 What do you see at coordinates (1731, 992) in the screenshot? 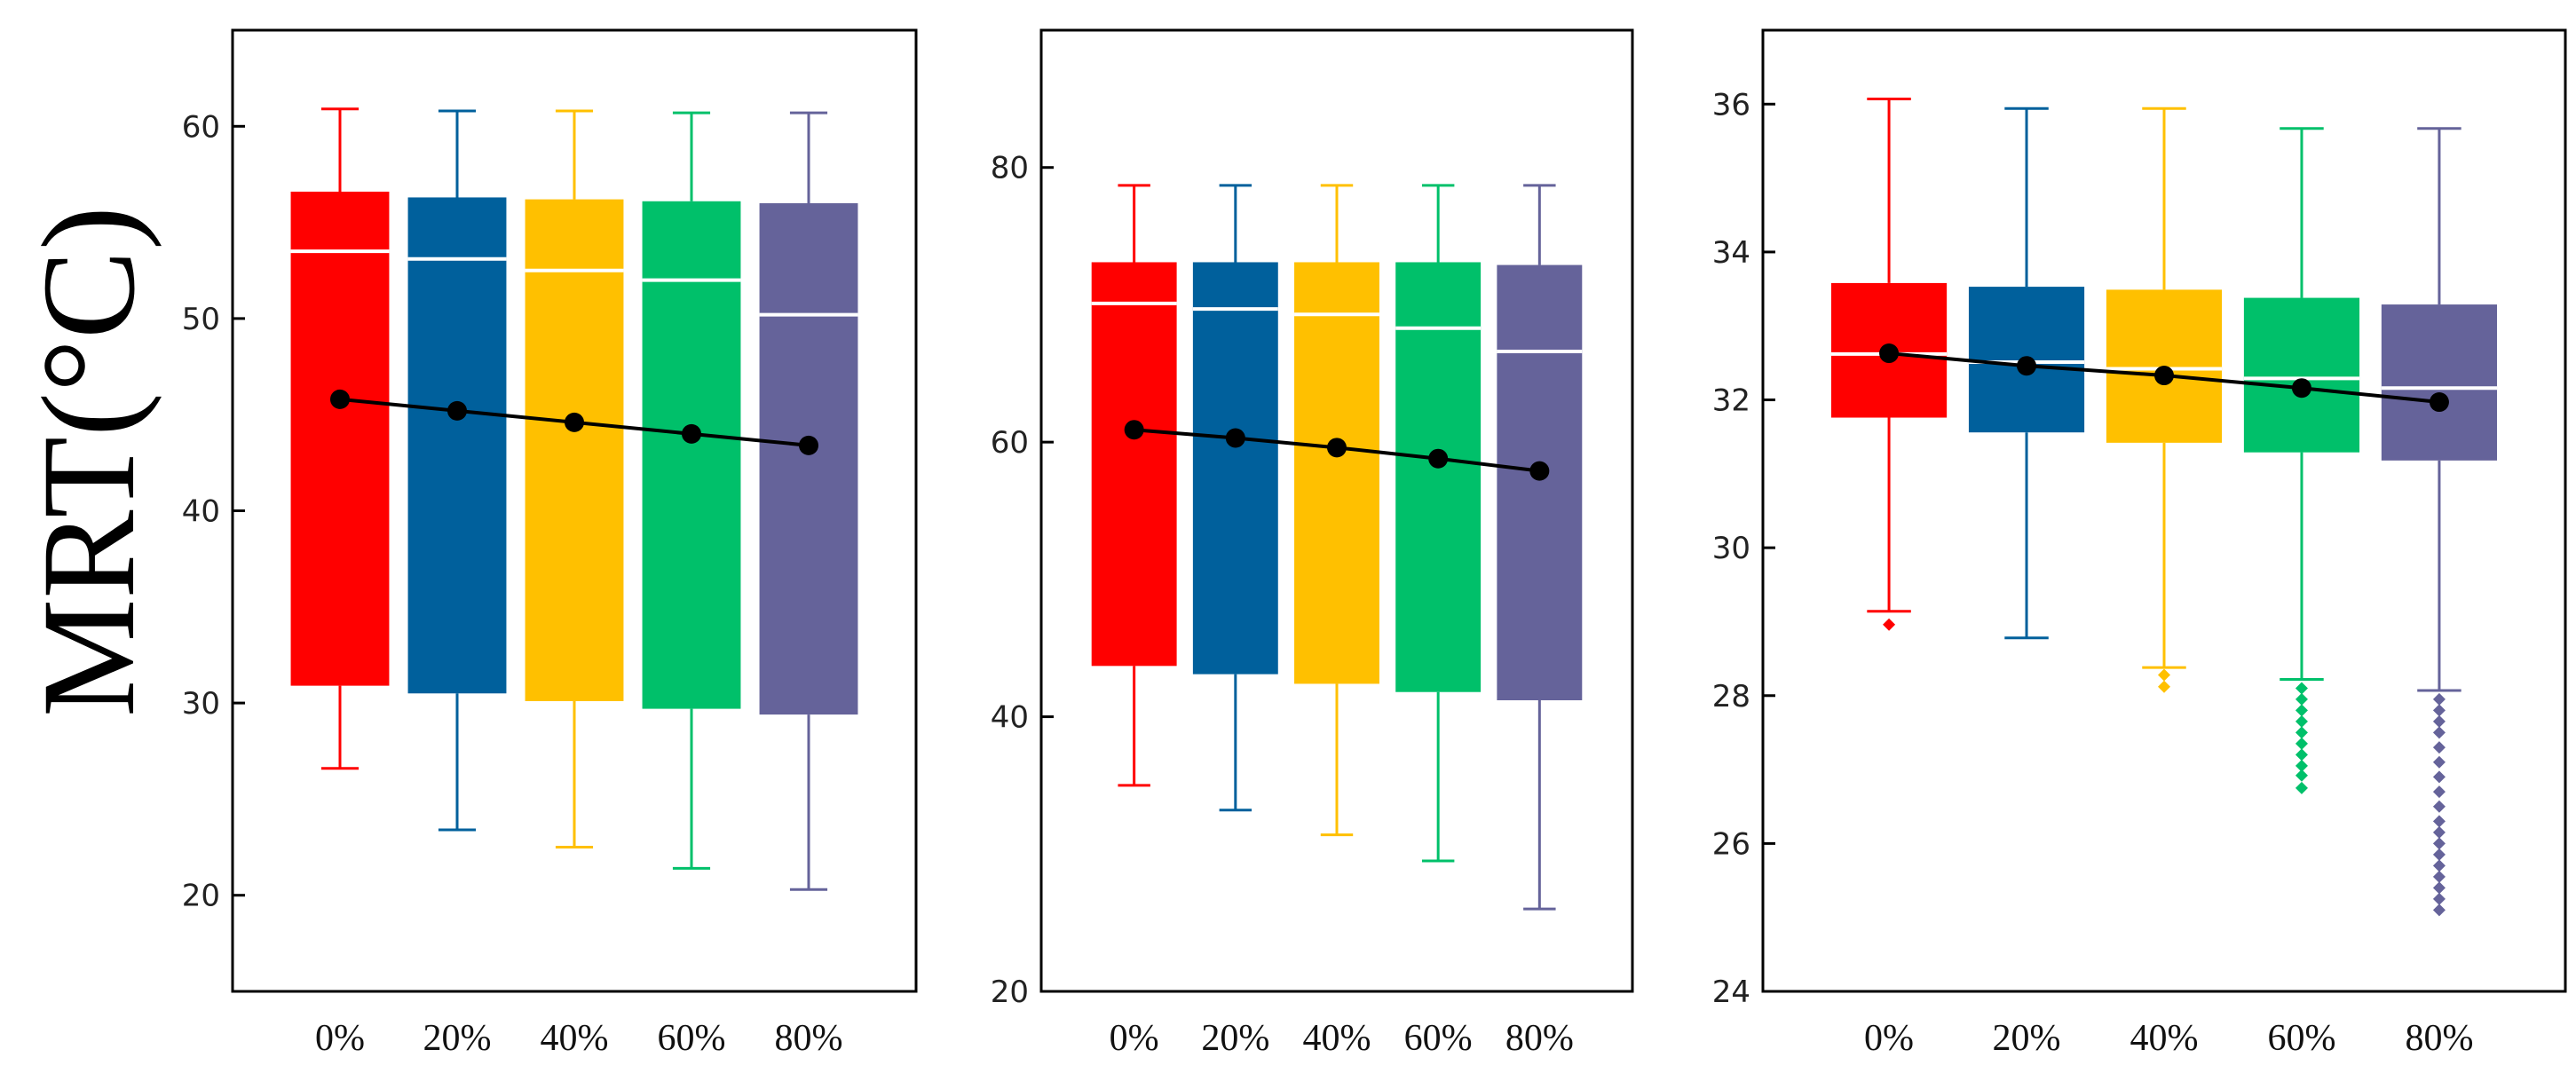
I see `y-tick-label: 24` at bounding box center [1731, 992].